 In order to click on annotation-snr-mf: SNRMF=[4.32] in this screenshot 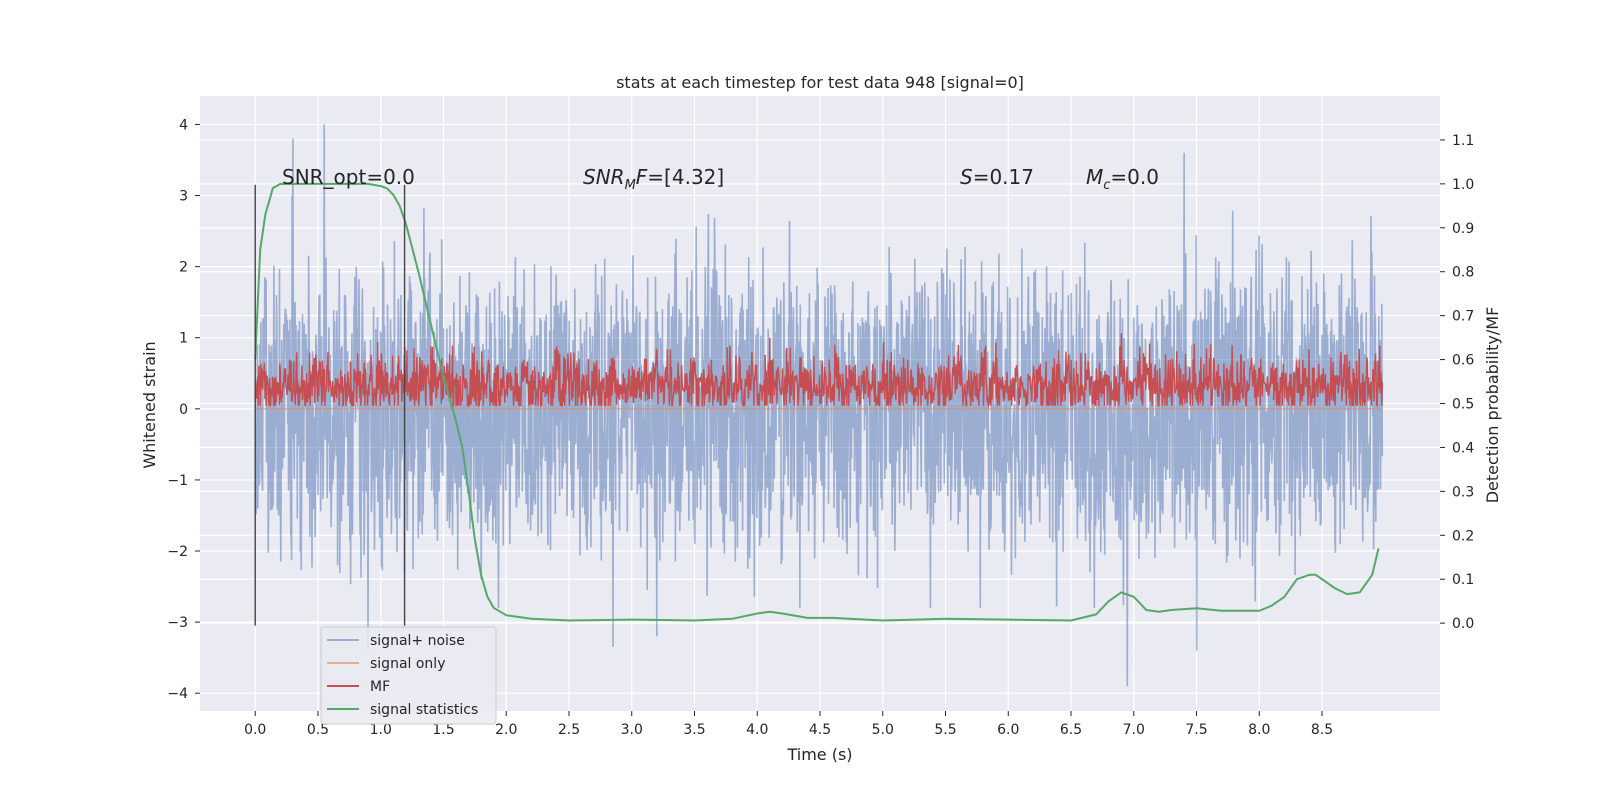, I will do `click(653, 179)`.